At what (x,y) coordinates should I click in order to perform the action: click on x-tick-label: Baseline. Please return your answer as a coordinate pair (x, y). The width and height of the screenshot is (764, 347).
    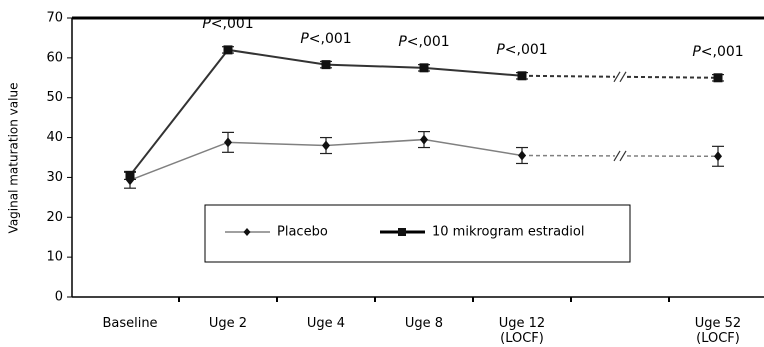
    Looking at the image, I should click on (130, 323).